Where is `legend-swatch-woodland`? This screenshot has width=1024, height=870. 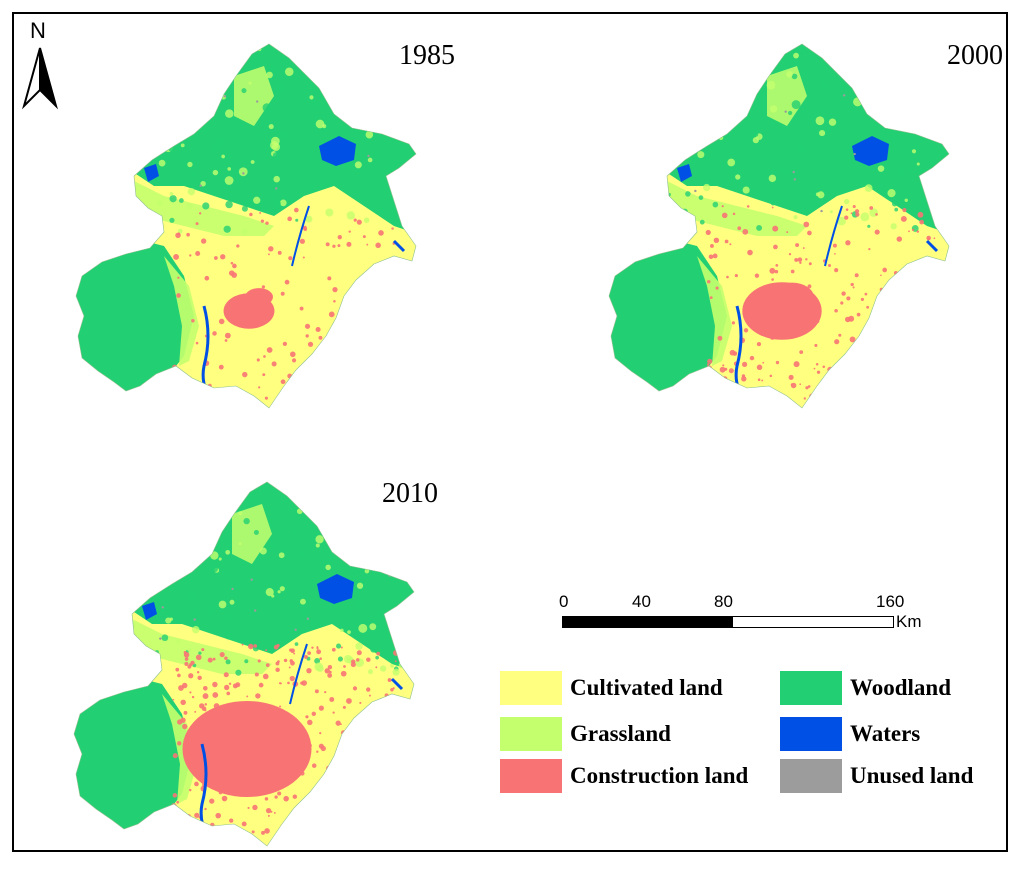
legend-swatch-woodland is located at coordinates (811, 688).